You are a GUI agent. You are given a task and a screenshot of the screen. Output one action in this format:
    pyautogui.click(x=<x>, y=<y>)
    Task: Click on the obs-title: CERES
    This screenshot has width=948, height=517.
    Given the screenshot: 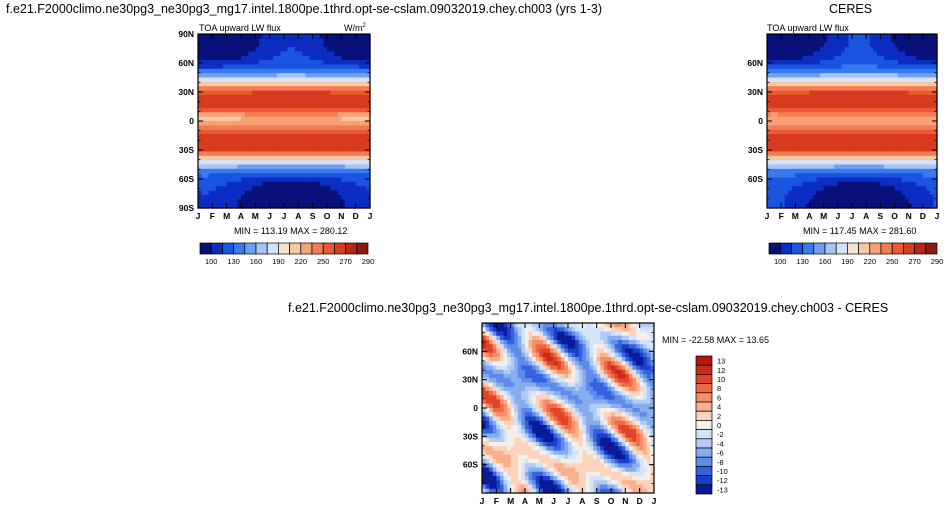 What is the action you would take?
    pyautogui.click(x=851, y=9)
    